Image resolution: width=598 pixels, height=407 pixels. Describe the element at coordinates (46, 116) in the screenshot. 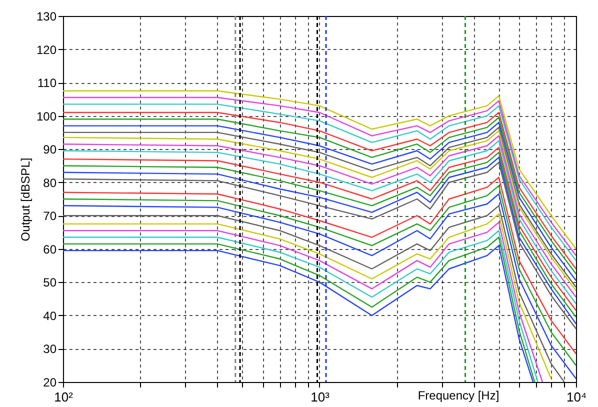

I see `y-tick-label: 100` at that location.